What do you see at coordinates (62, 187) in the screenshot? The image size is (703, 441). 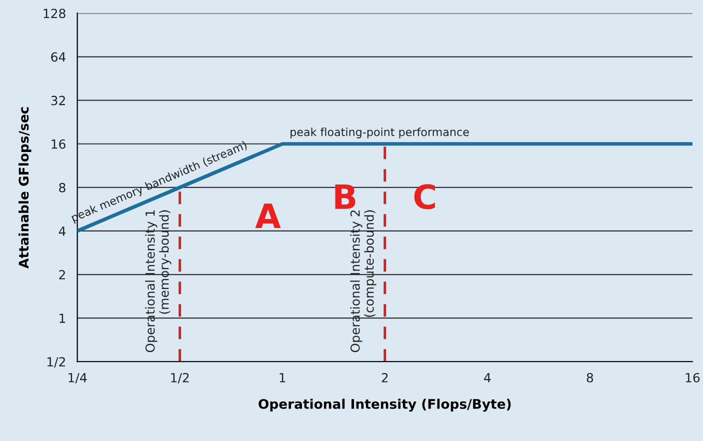 I see `y-tick-label: 8` at bounding box center [62, 187].